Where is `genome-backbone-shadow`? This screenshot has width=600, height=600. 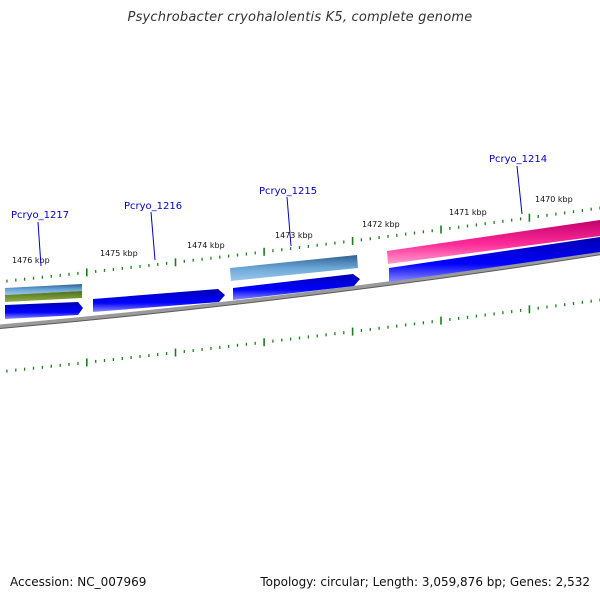 genome-backbone-shadow is located at coordinates (300, 292).